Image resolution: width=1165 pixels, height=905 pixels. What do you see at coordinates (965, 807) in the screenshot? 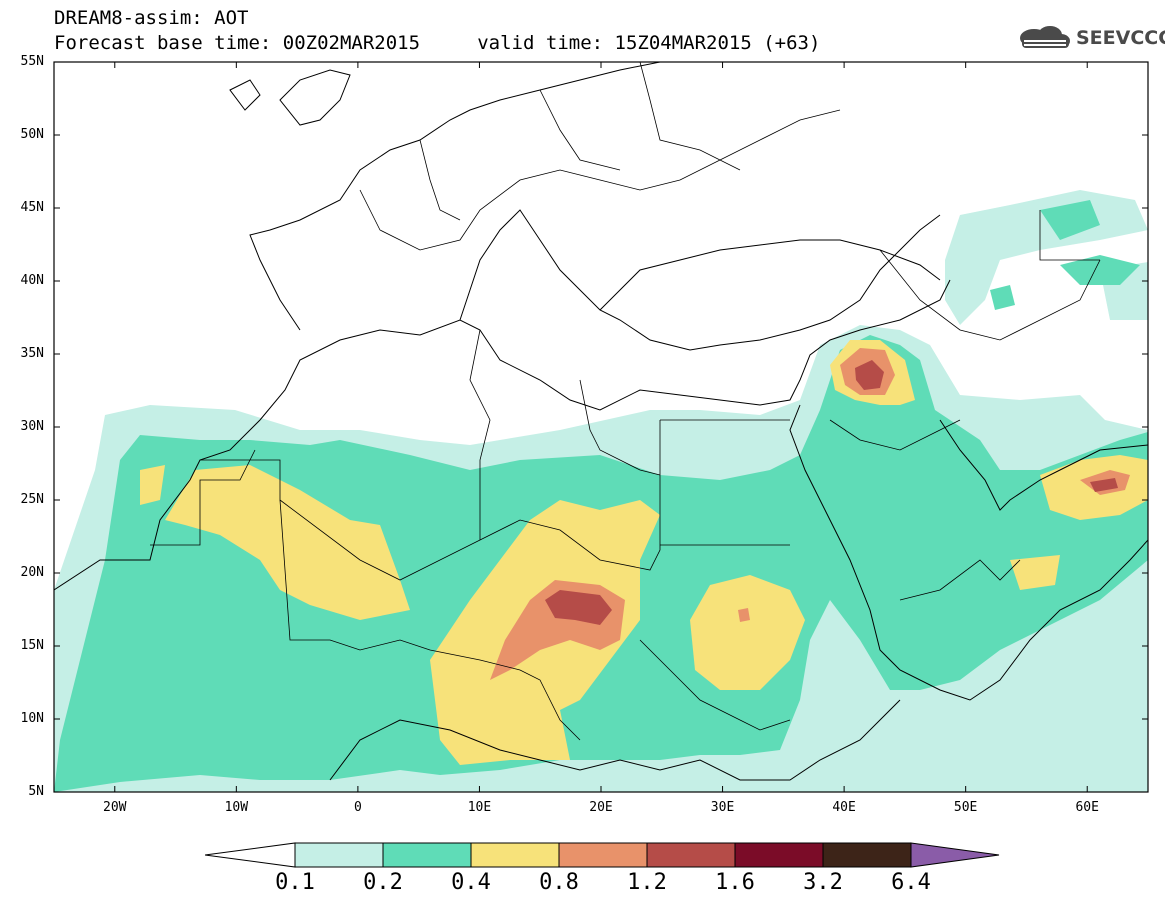
I see `lon-label: 50E` at bounding box center [965, 807].